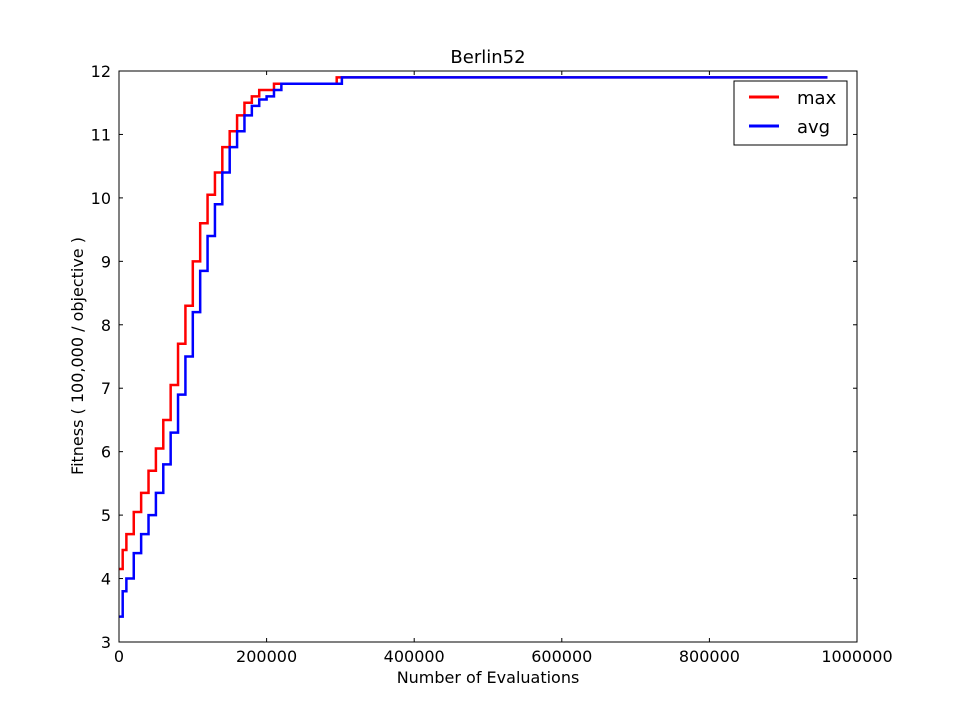 The width and height of the screenshot is (953, 715). I want to click on y-tick-label: 8, so click(106, 325).